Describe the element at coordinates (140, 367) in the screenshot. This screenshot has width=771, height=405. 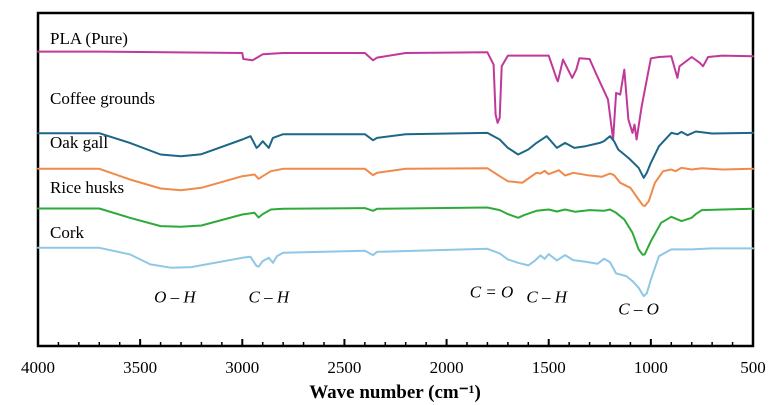
I see `x-tick-label: 3500` at that location.